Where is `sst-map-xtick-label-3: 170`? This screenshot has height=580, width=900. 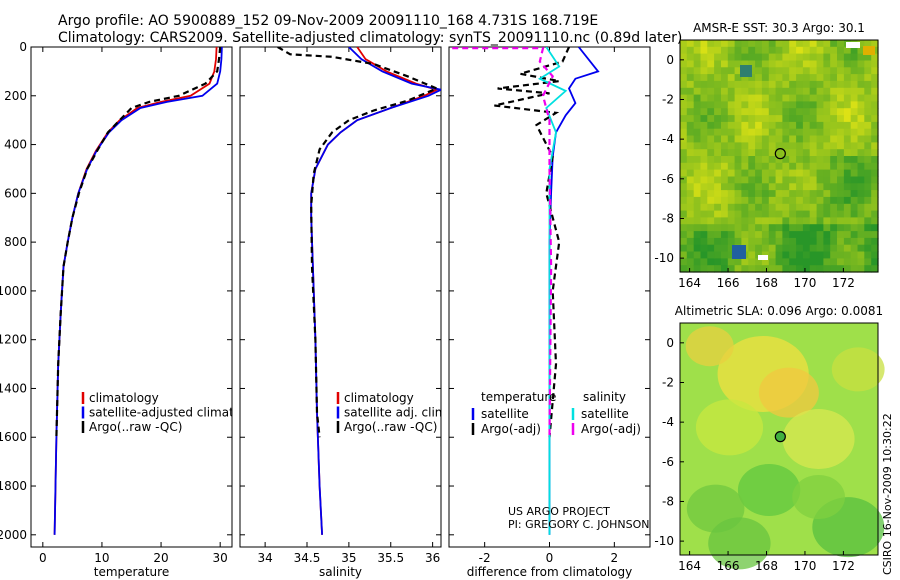 sst-map-xtick-label-3: 170 is located at coordinates (804, 283).